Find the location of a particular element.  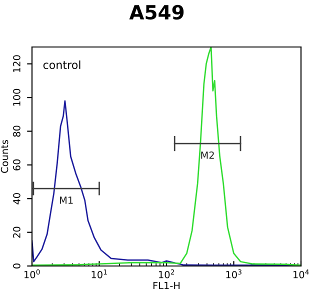

y-tick-label: 40 is located at coordinates (16, 198).